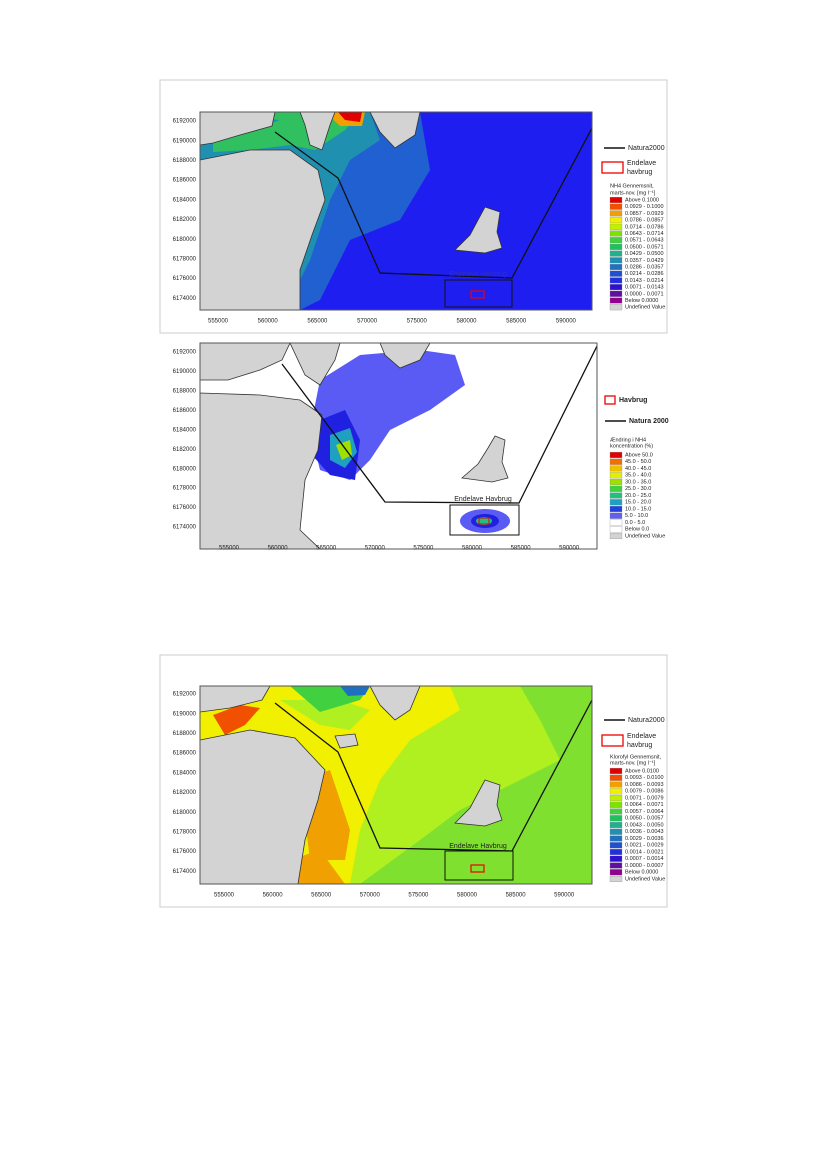 This screenshot has width=826, height=1169. Describe the element at coordinates (646, 148) in the screenshot. I see `natura-legend-label: Natura2000` at that location.